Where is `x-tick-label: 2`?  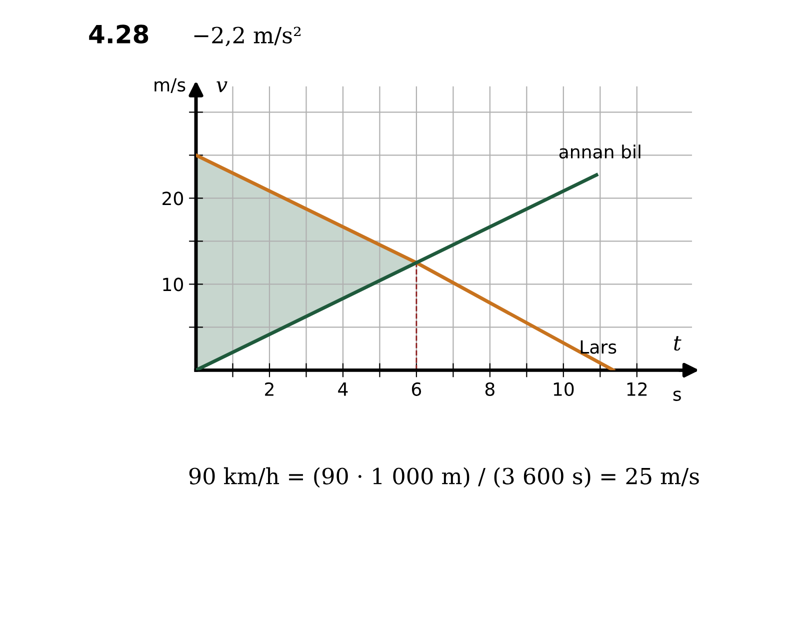 x-tick-label: 2 is located at coordinates (269, 389).